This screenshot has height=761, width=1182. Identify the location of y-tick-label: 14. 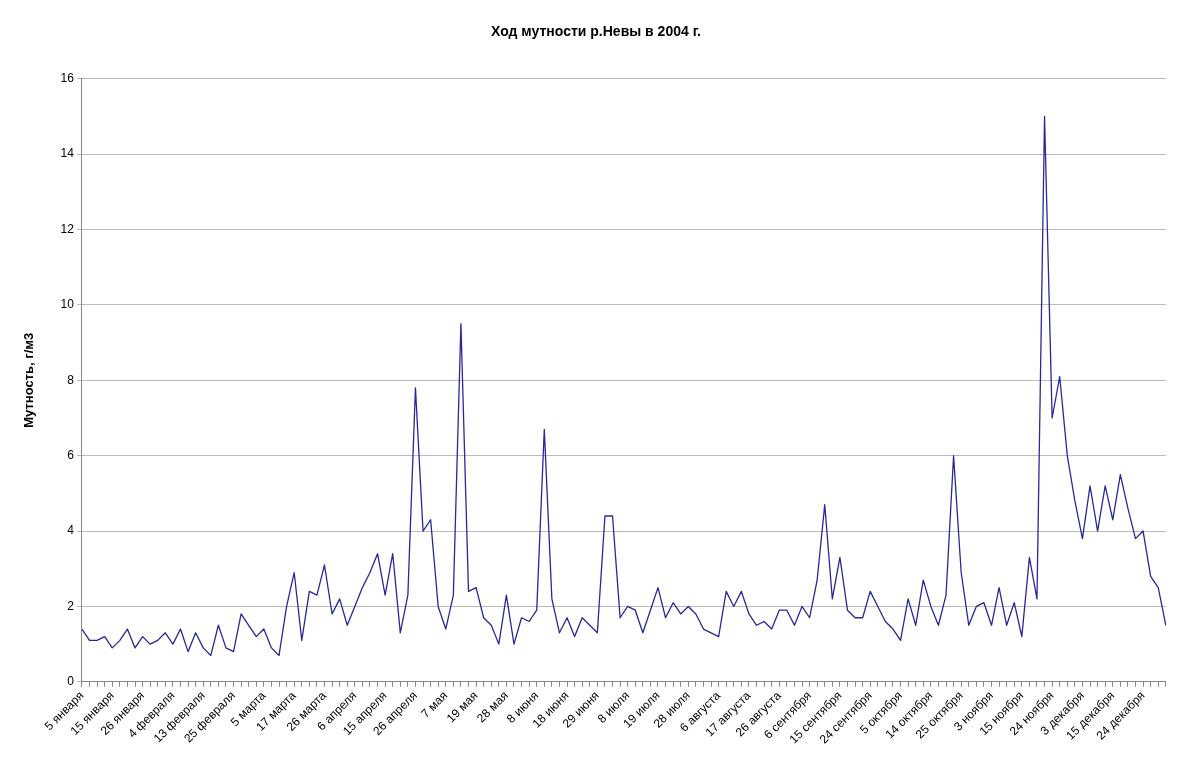
(67, 153).